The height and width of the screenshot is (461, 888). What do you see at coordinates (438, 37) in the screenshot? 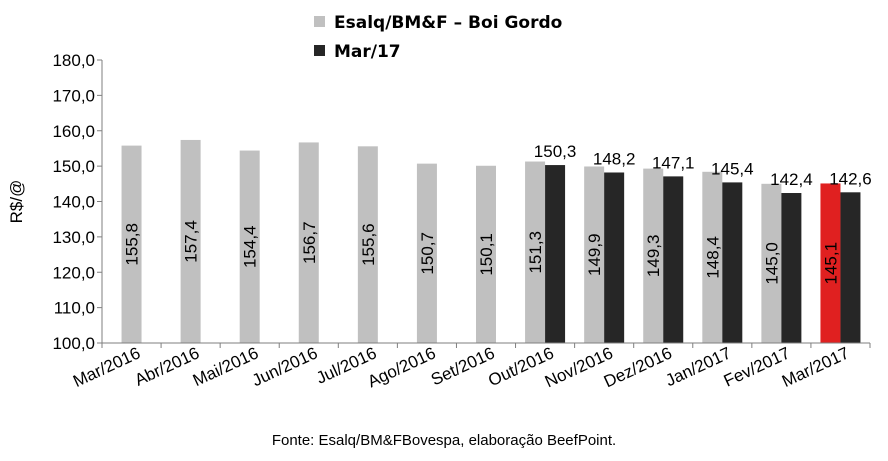
I see `legend: Esalq/BM&F – Boi Gordo Mar/17` at bounding box center [438, 37].